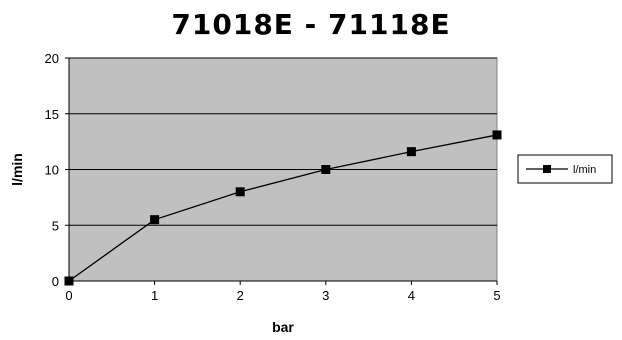  What do you see at coordinates (55, 225) in the screenshot?
I see `y-tick-label: 5` at bounding box center [55, 225].